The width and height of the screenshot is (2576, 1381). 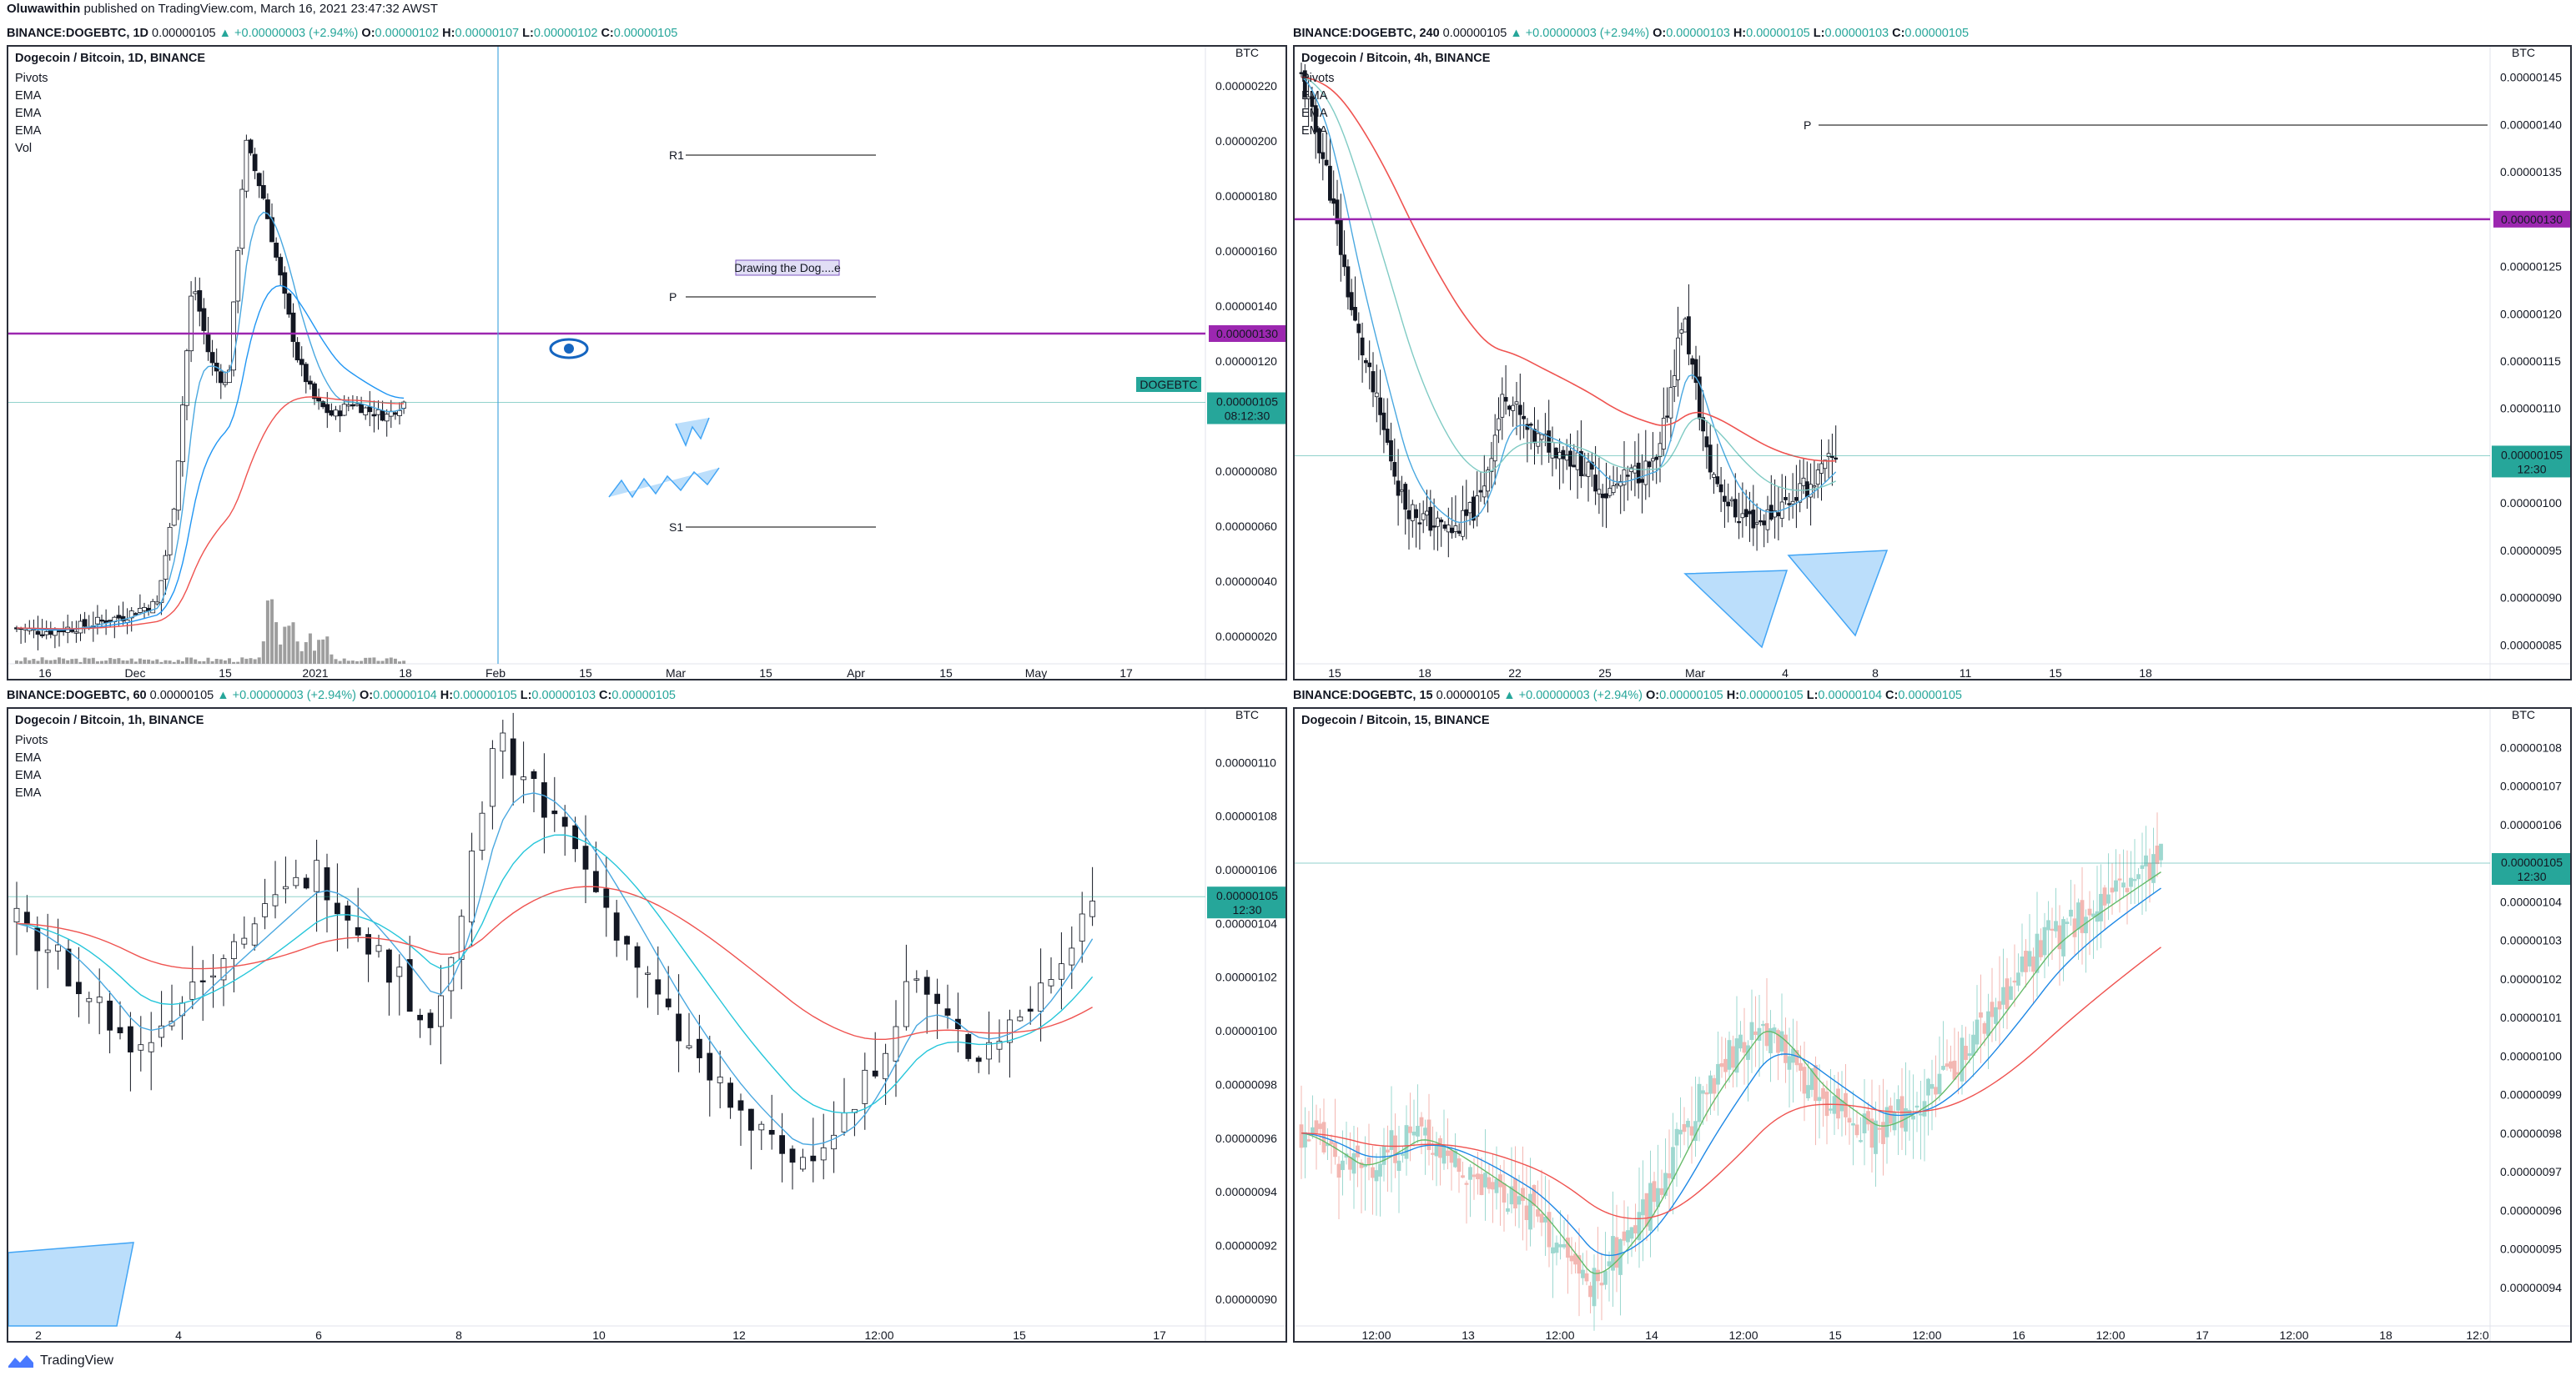 I want to click on time-tick-label: 8, so click(x=458, y=1335).